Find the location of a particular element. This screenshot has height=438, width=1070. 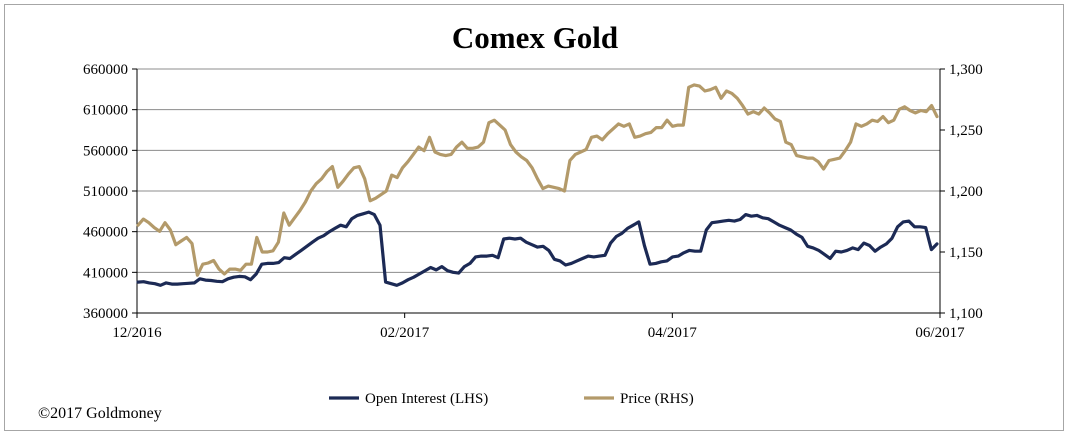

right-tick-label: 1,200 is located at coordinates (966, 192).